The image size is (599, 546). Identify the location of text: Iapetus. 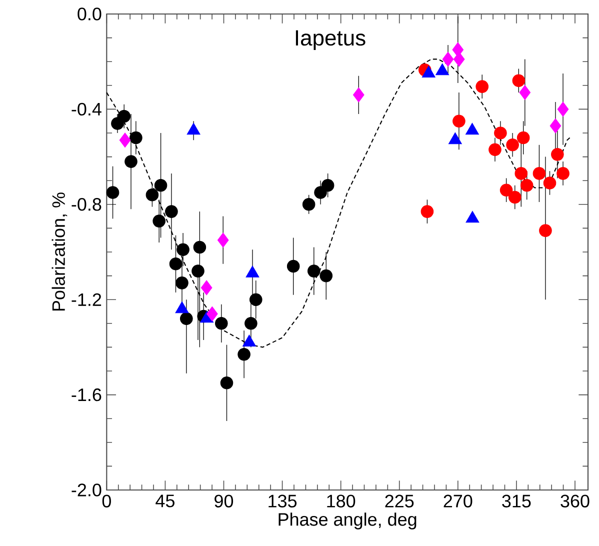
(331, 40).